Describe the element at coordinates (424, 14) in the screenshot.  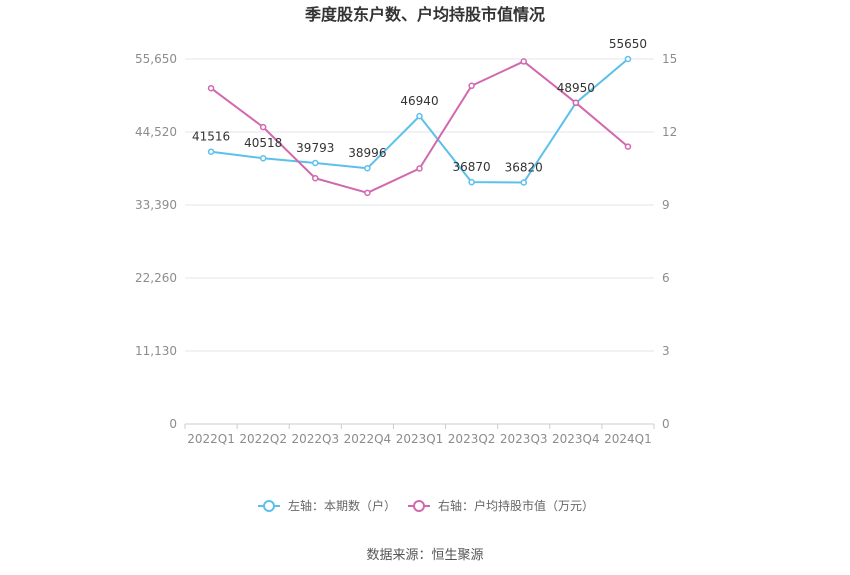
I see `chart-title: 季度股东户数、户均持股市值情况` at that location.